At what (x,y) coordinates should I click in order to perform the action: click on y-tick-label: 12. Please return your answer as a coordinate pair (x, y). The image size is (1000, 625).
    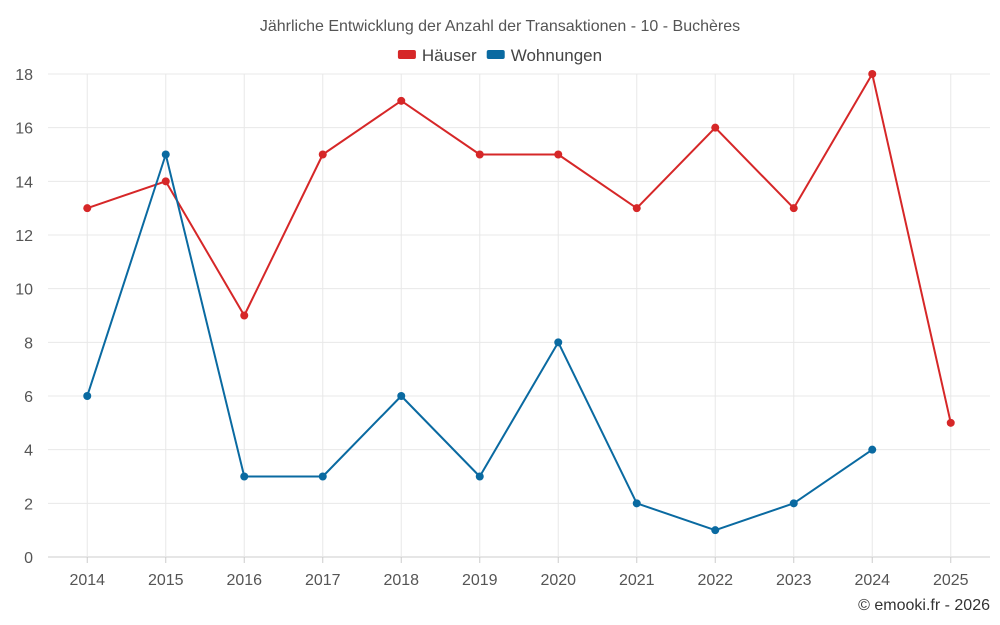
    Looking at the image, I should click on (24, 236).